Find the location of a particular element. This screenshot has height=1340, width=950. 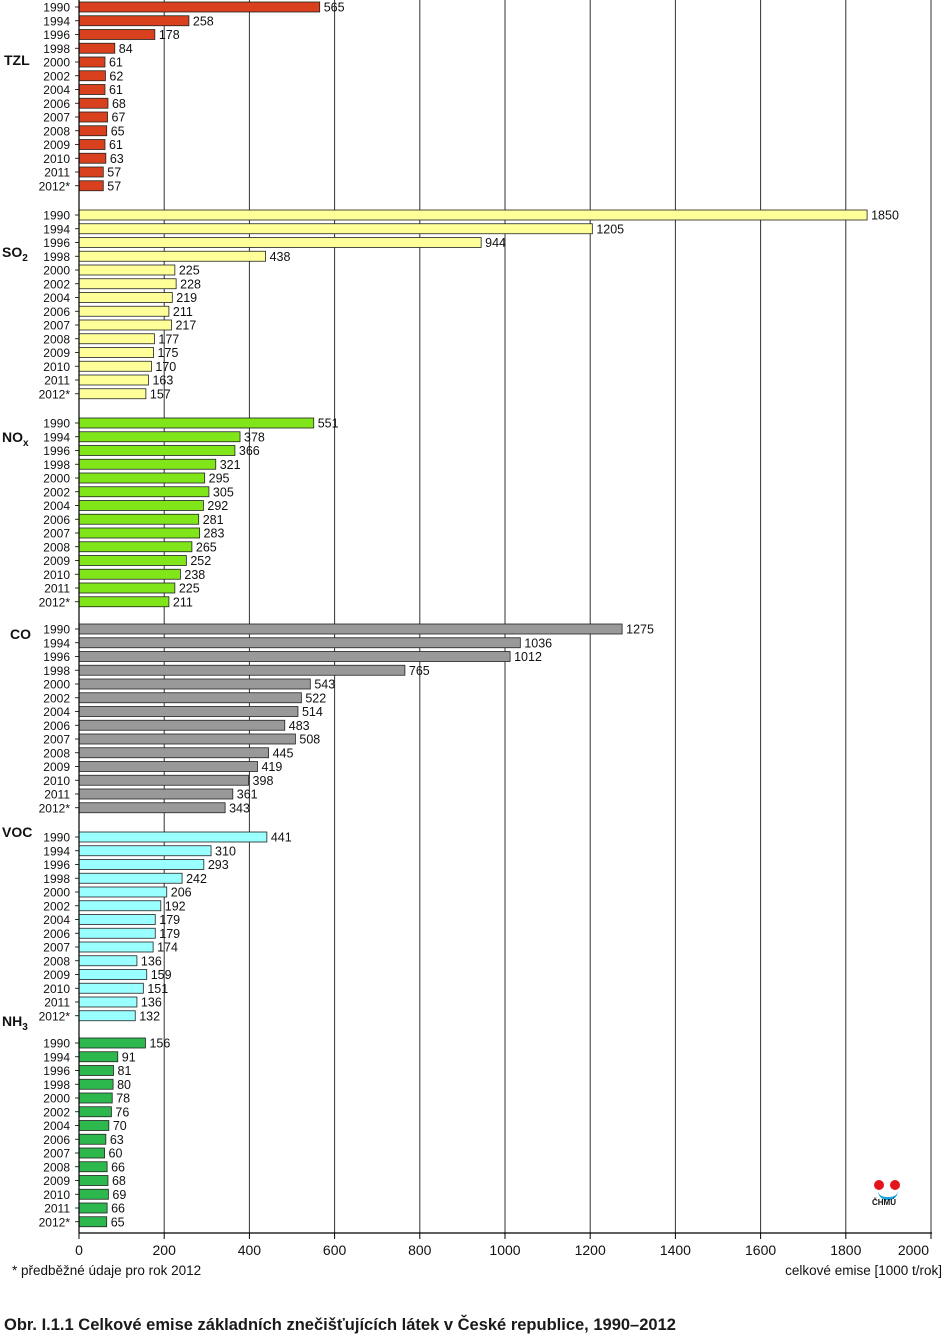

footnote: * předběžné údaje pro rok 2012 is located at coordinates (107, 1270).